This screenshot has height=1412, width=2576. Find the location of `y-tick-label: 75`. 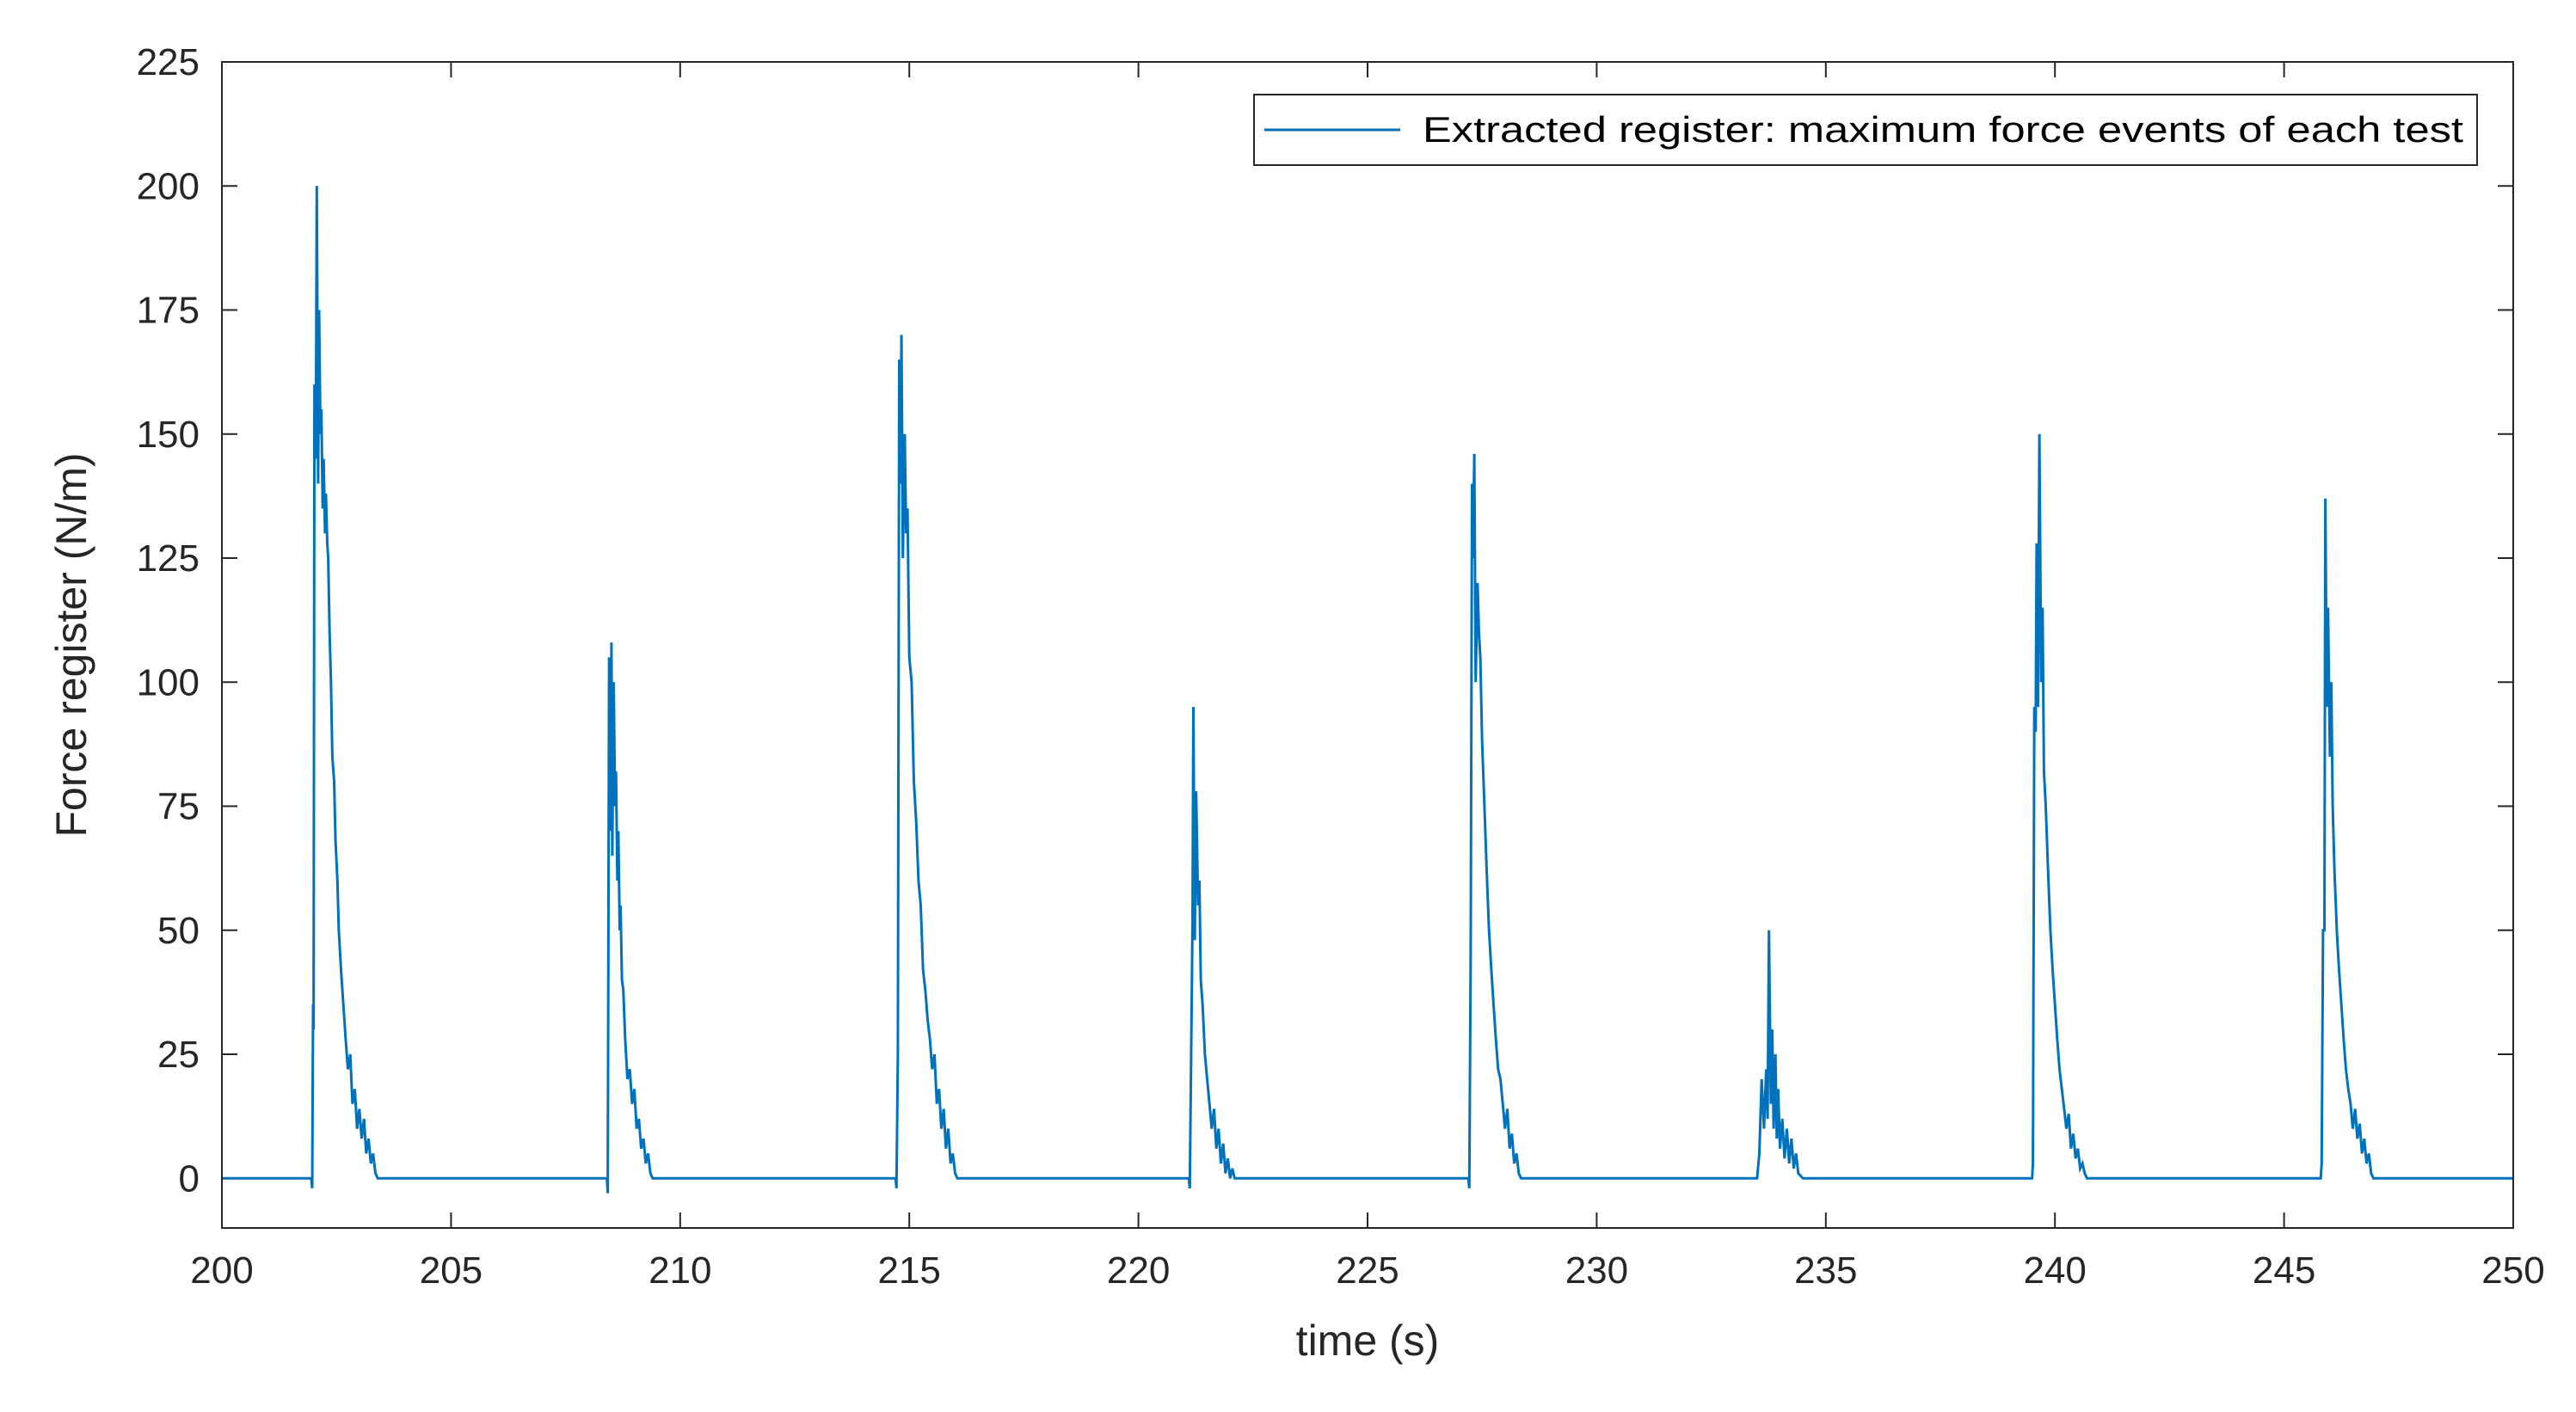

y-tick-label: 75 is located at coordinates (178, 807).